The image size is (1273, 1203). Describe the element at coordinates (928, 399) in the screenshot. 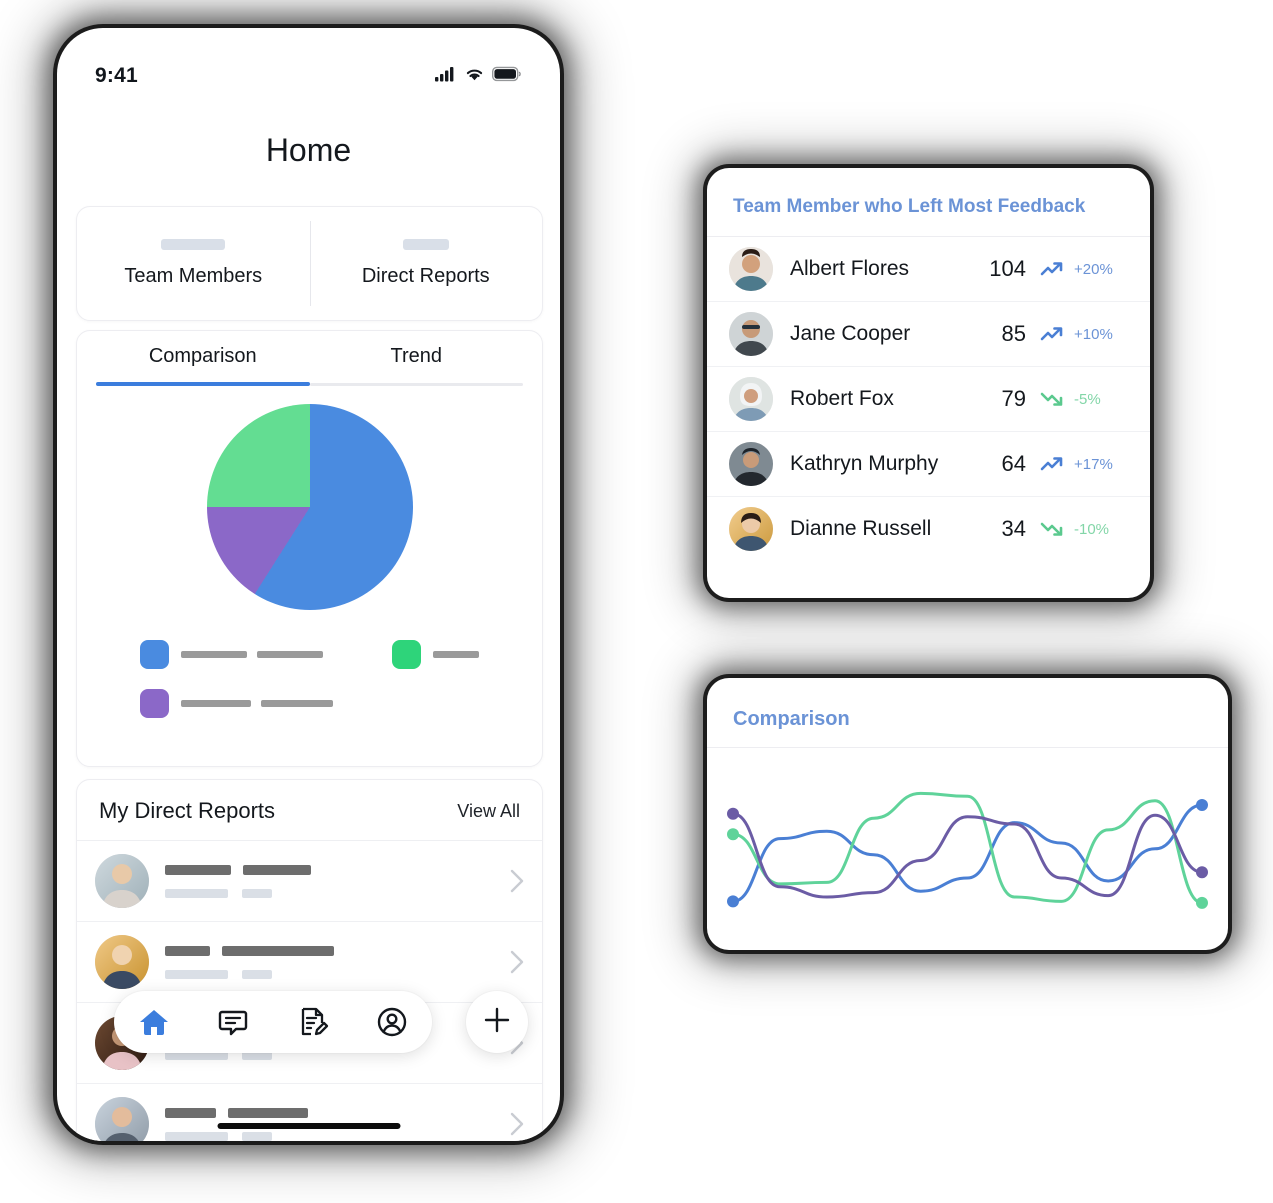

I see `table-row: Robert Fox 79 -5%` at that location.